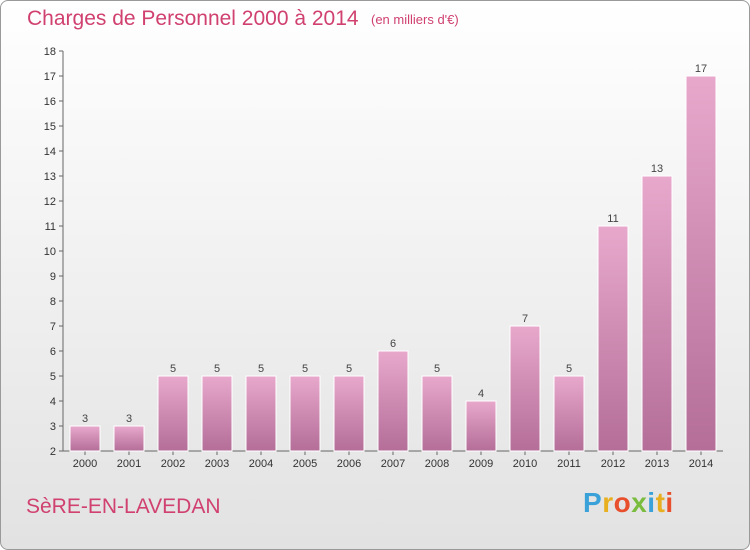 The image size is (750, 550). Describe the element at coordinates (217, 464) in the screenshot. I see `x-tick-label: 2003` at that location.